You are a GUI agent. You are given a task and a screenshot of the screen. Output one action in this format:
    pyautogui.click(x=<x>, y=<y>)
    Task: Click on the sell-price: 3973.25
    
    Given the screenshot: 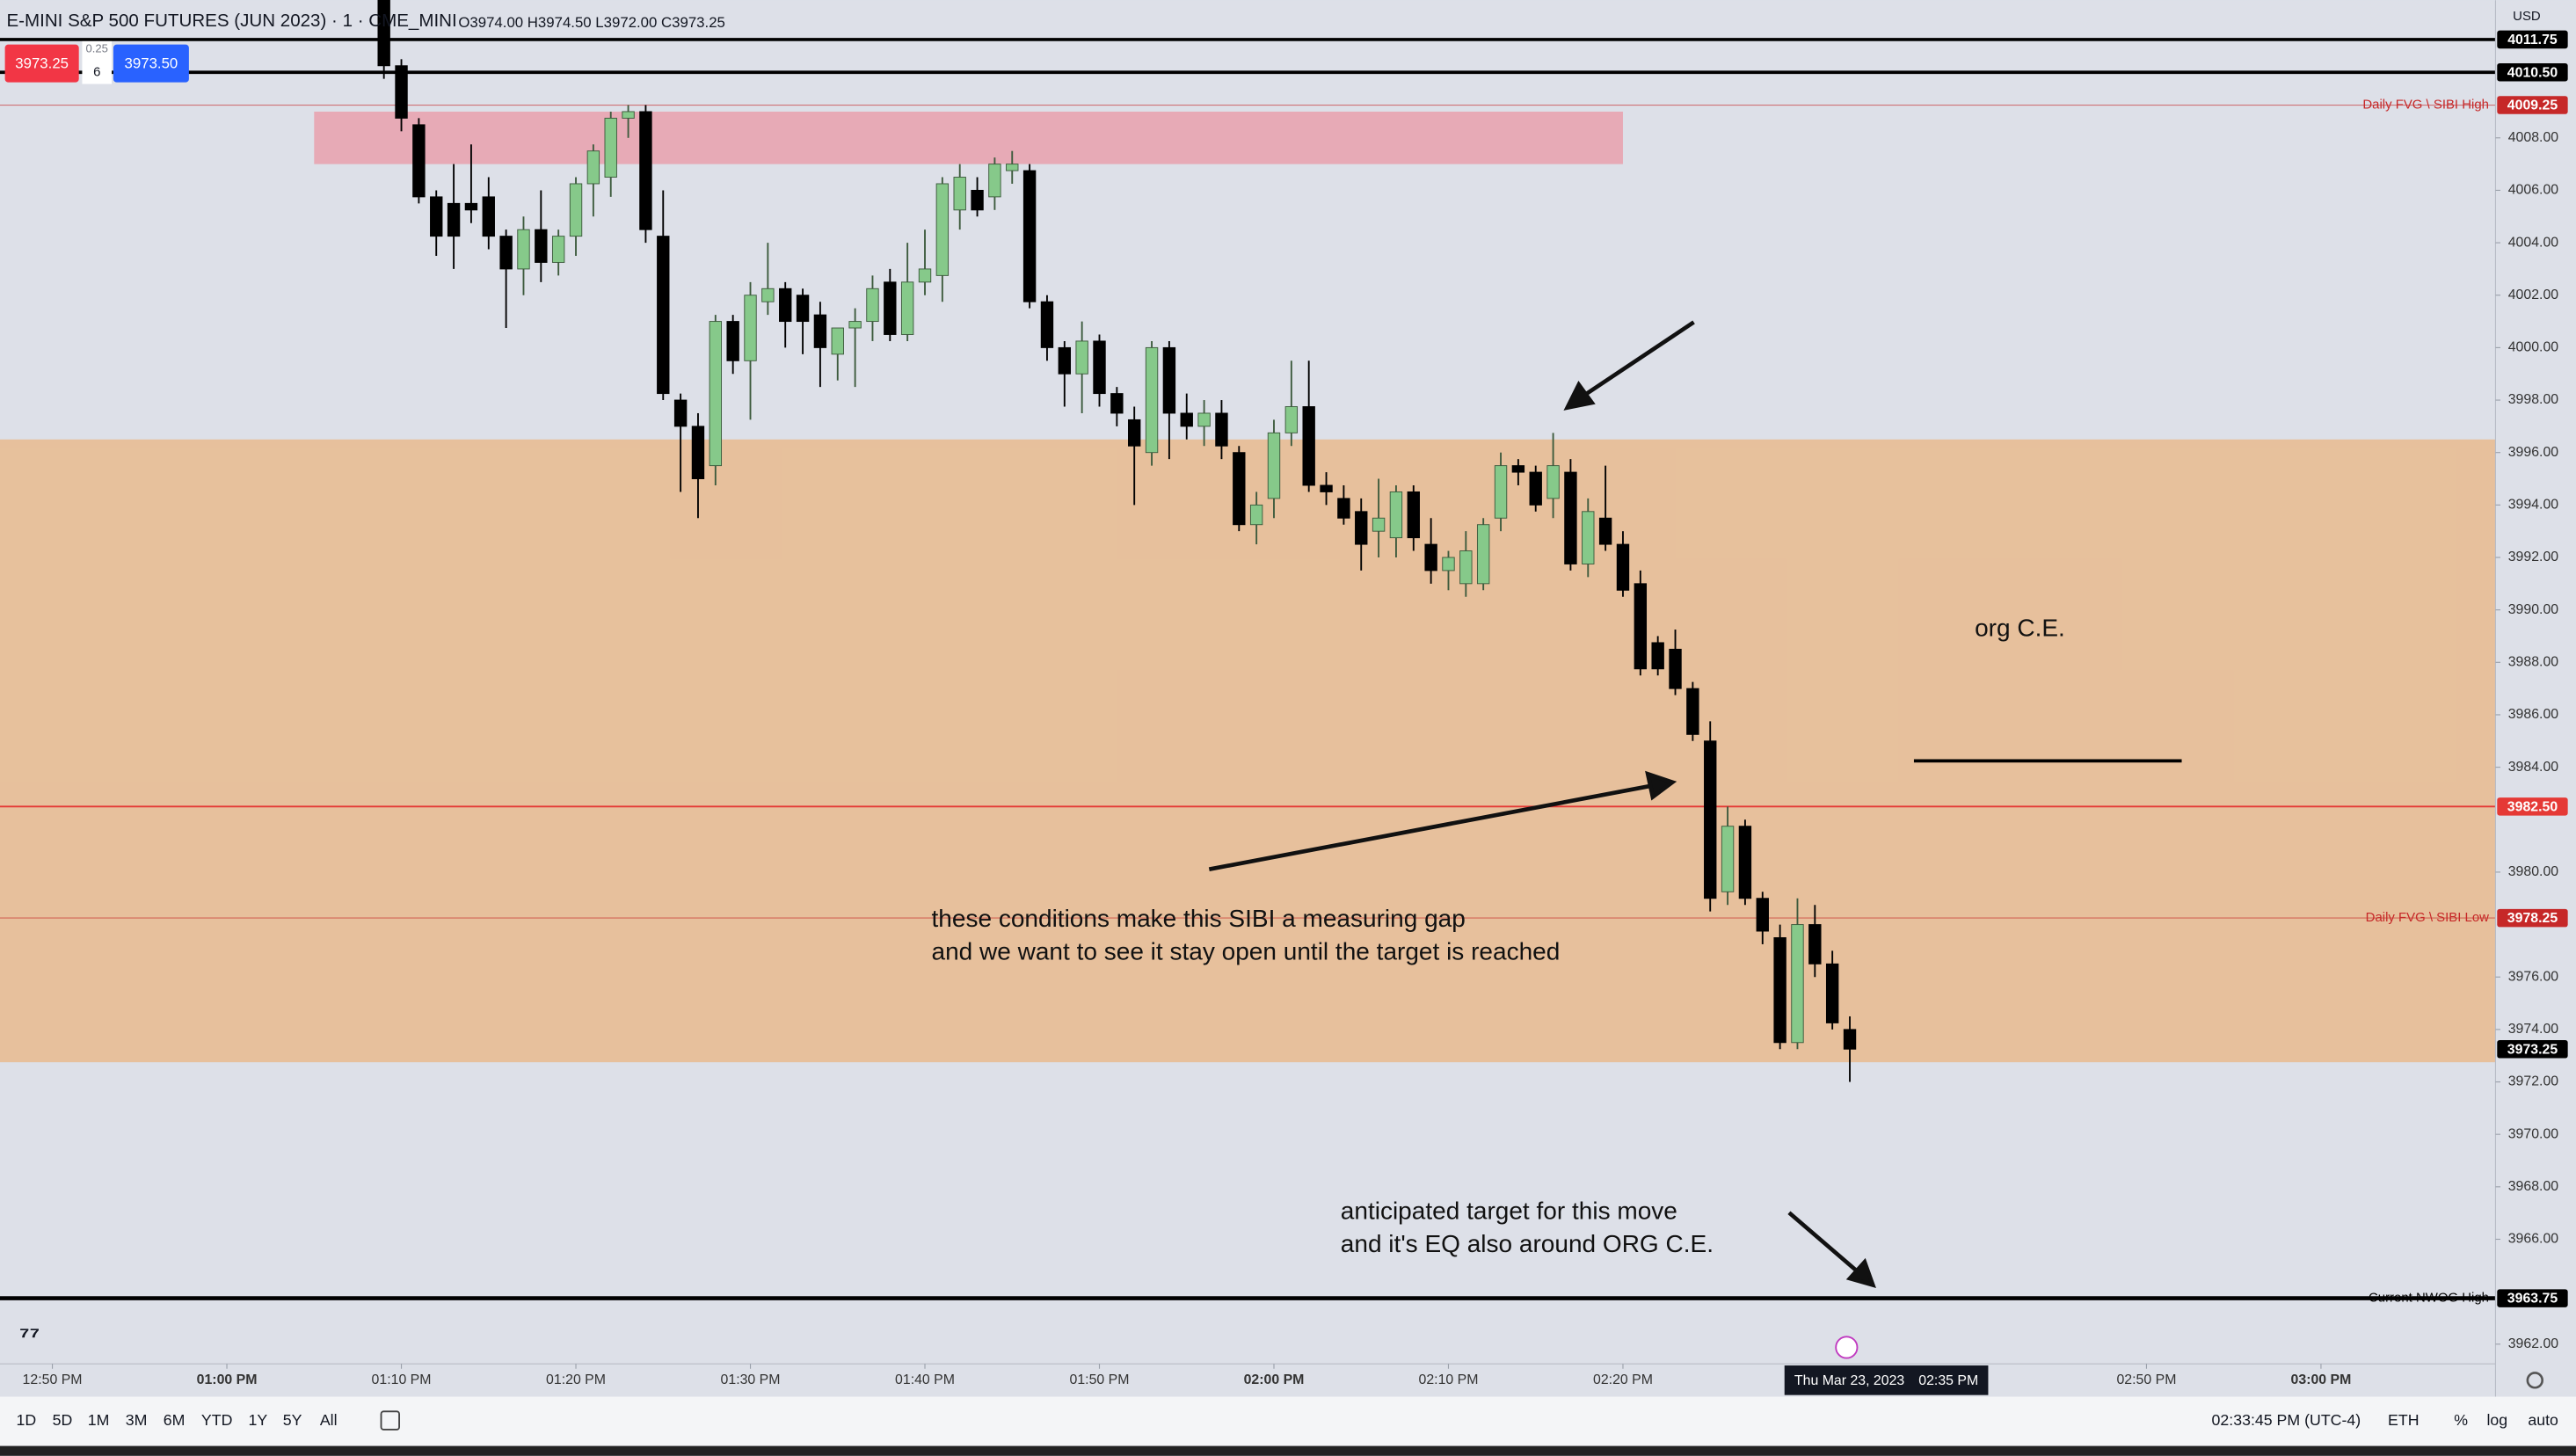 What is the action you would take?
    pyautogui.click(x=42, y=63)
    